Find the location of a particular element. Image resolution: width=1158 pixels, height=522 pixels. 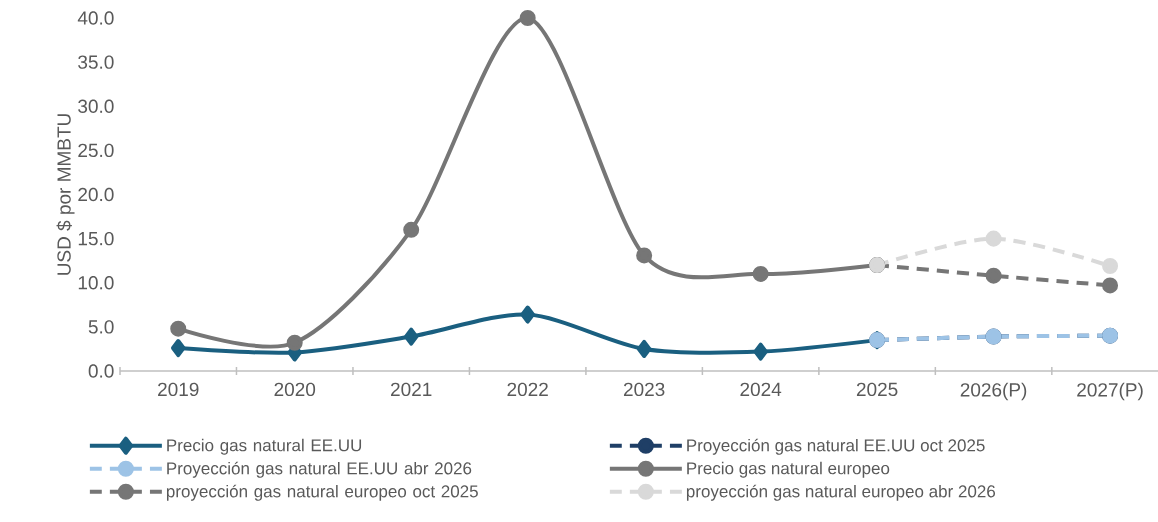

y-tick-label: 10.0 is located at coordinates (96, 283).